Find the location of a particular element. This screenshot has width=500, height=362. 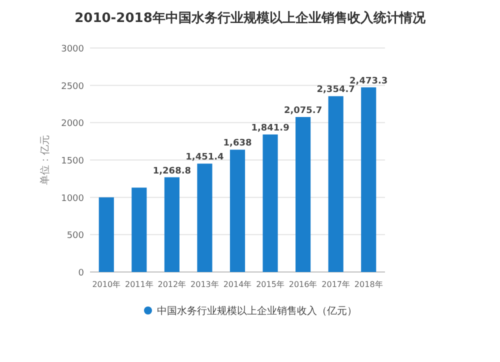

y-tick-label: 1500 is located at coordinates (72, 161).